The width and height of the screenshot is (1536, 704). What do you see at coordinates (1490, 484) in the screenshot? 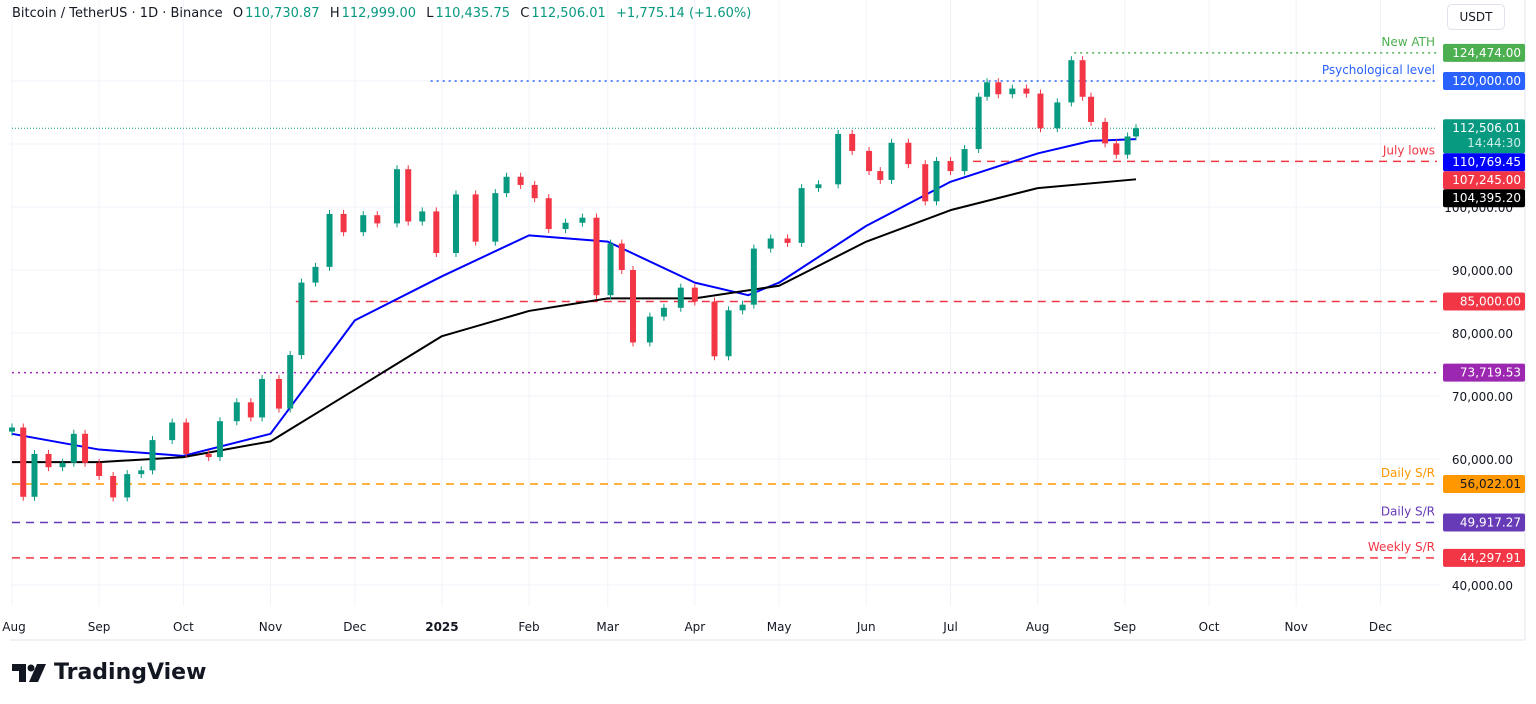
I see `price-axis-label: 56,022.01` at bounding box center [1490, 484].